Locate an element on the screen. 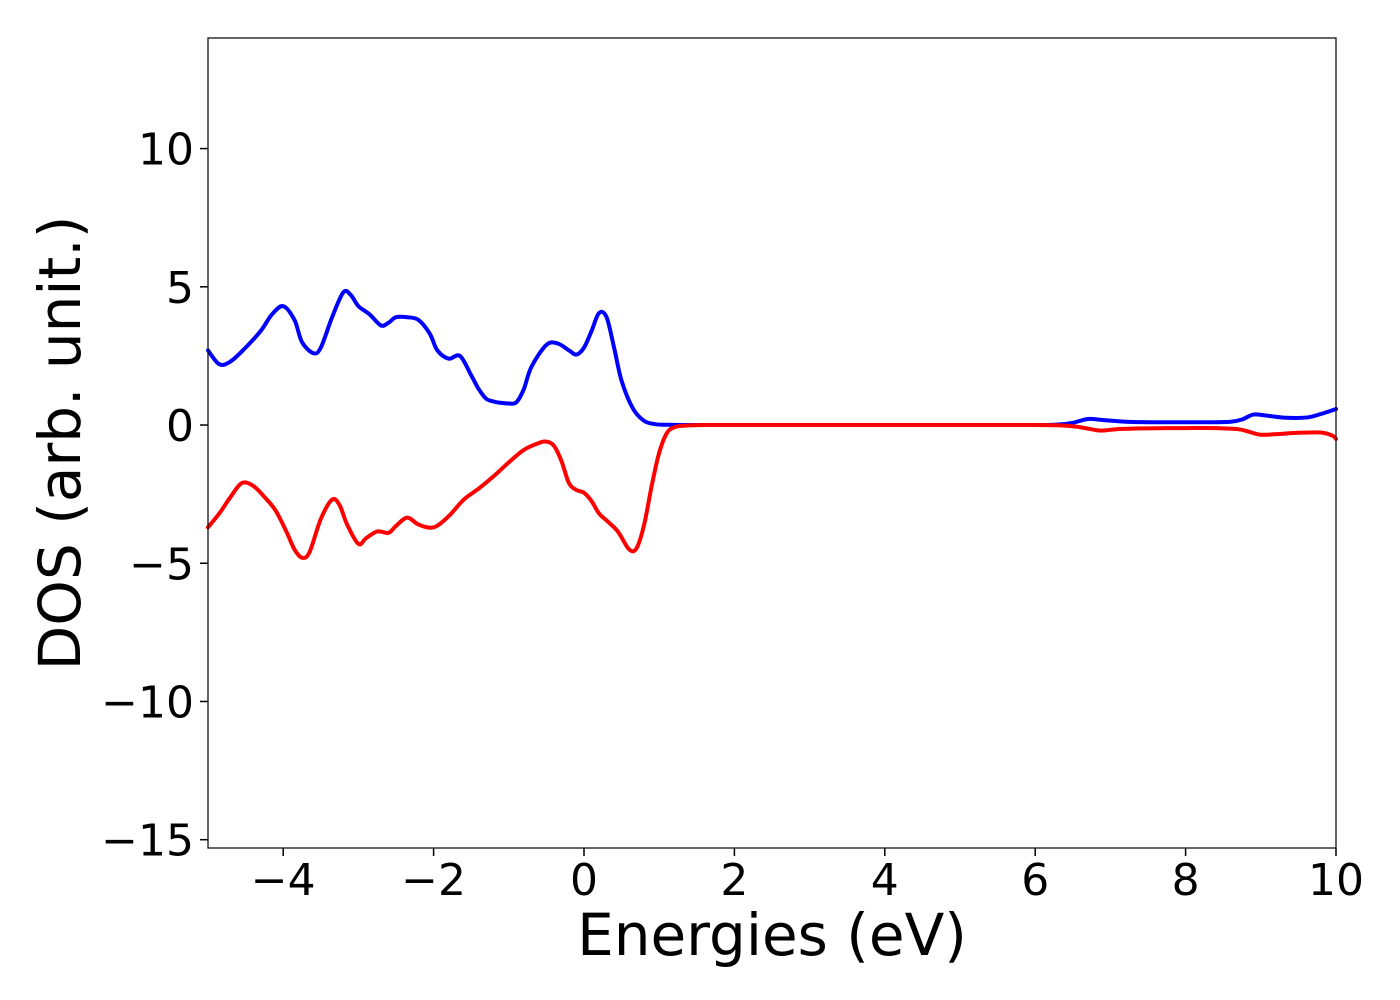 This screenshot has width=1400, height=1000. x-tick-label: 2 is located at coordinates (734, 880).